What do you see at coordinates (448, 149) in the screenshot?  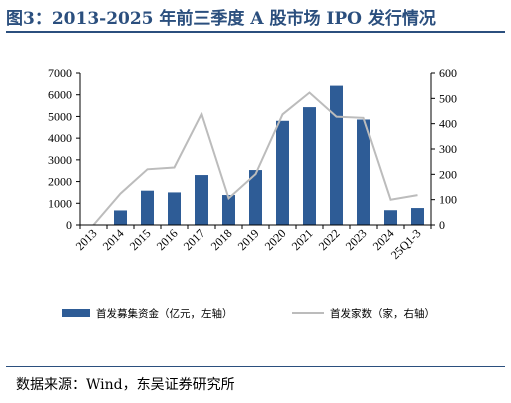 I see `right-tick-label: 300` at bounding box center [448, 149].